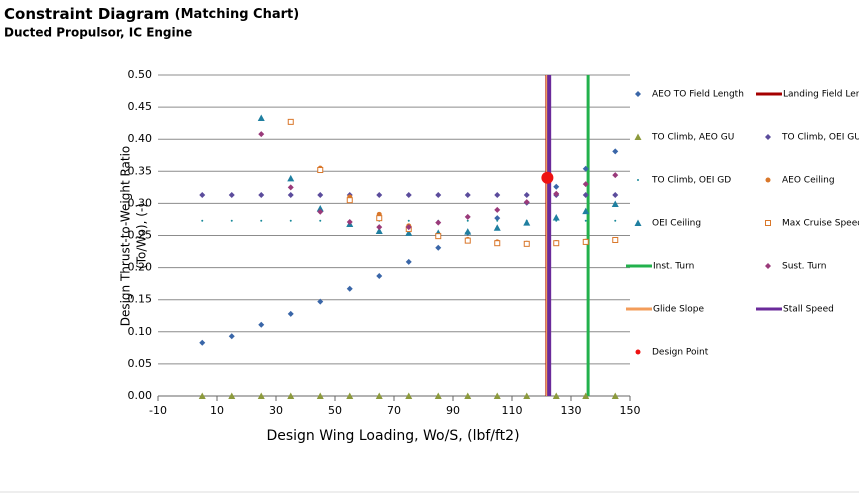  I want to click on y-tick-label: 0.50, so click(140, 74).